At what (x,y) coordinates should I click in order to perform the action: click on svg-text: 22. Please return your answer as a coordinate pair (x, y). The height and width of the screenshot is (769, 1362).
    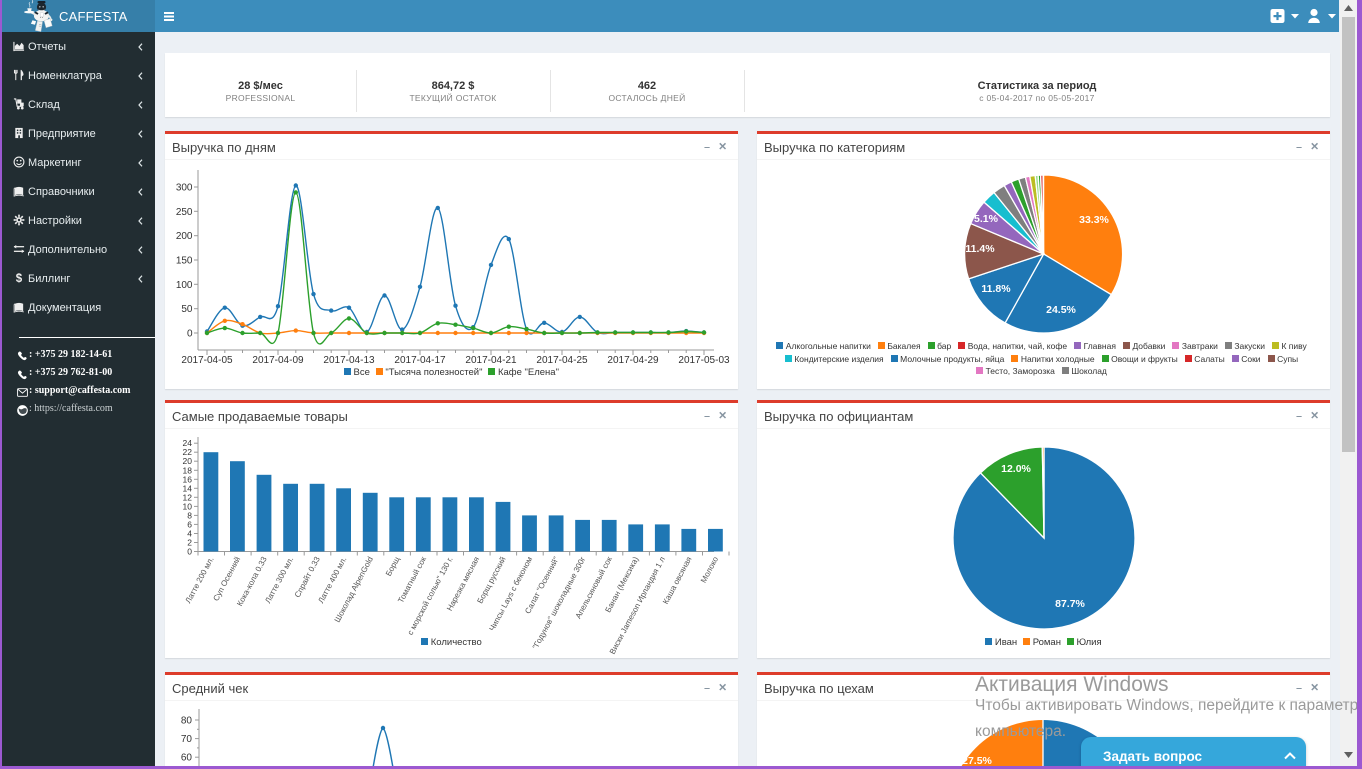
    Looking at the image, I should click on (188, 452).